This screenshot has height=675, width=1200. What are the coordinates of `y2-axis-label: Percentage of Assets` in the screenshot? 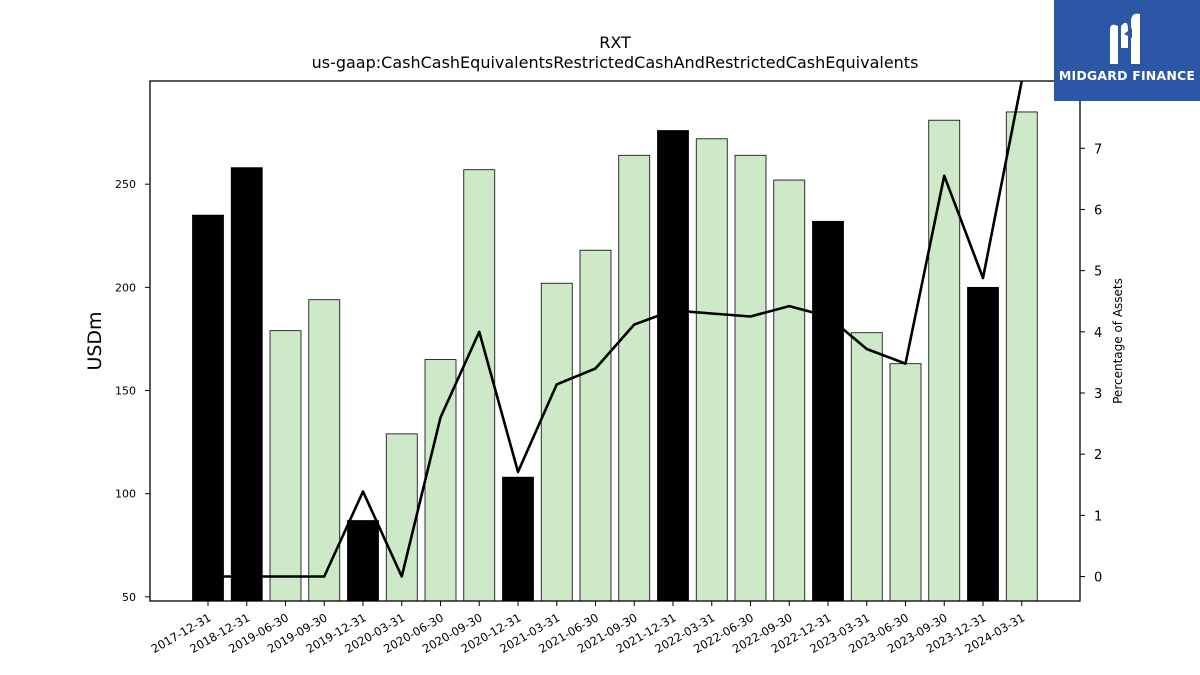 It's located at (1118, 341).